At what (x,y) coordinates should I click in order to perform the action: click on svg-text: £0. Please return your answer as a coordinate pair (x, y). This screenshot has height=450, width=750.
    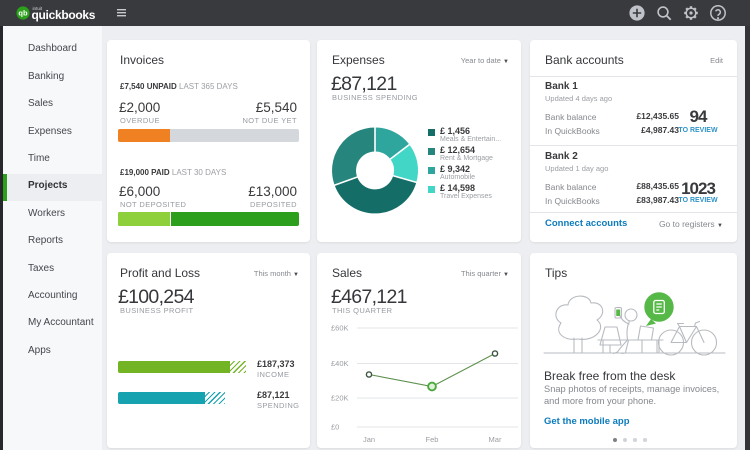
    Looking at the image, I should click on (335, 427).